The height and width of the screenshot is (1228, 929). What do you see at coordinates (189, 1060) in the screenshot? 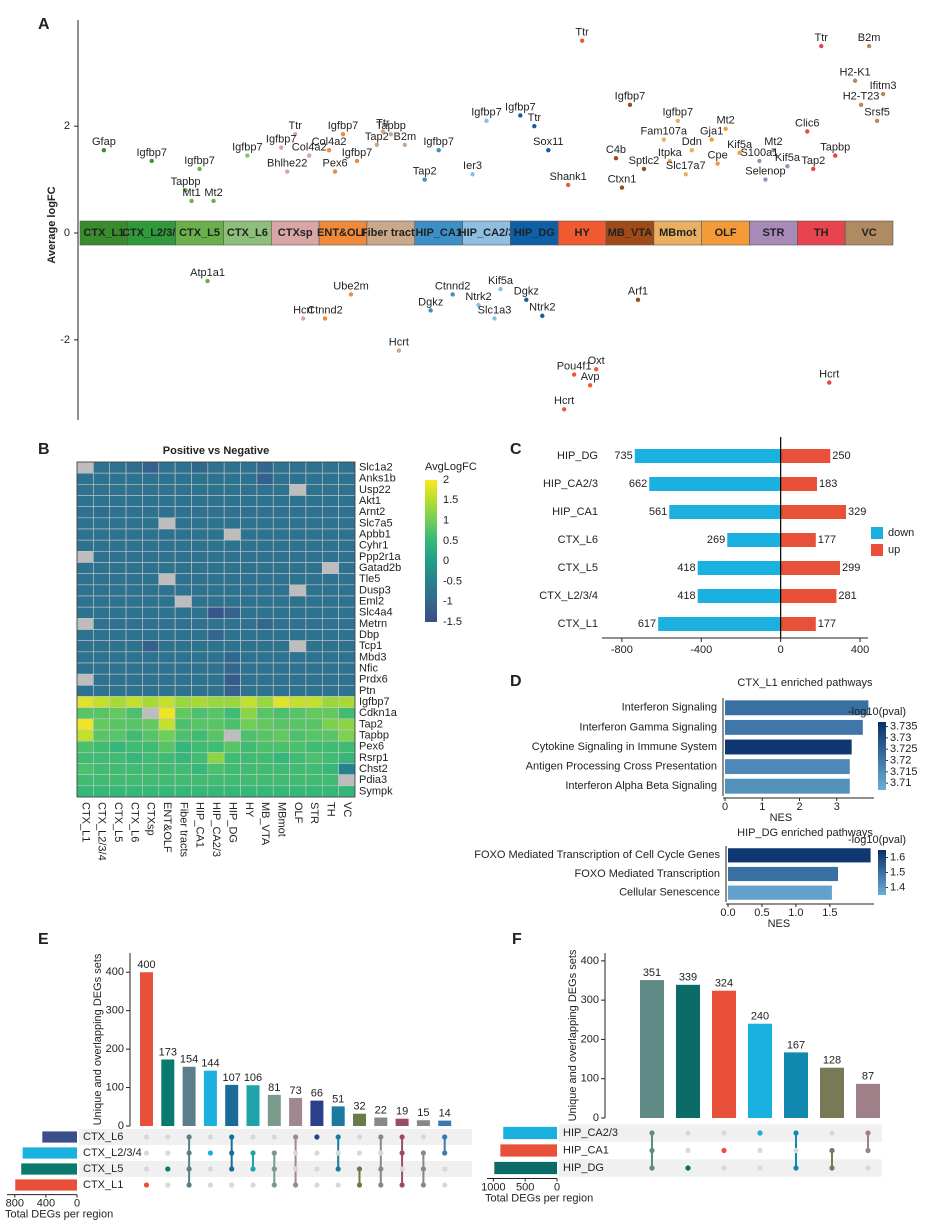
I see `value-label: 154` at bounding box center [189, 1060].